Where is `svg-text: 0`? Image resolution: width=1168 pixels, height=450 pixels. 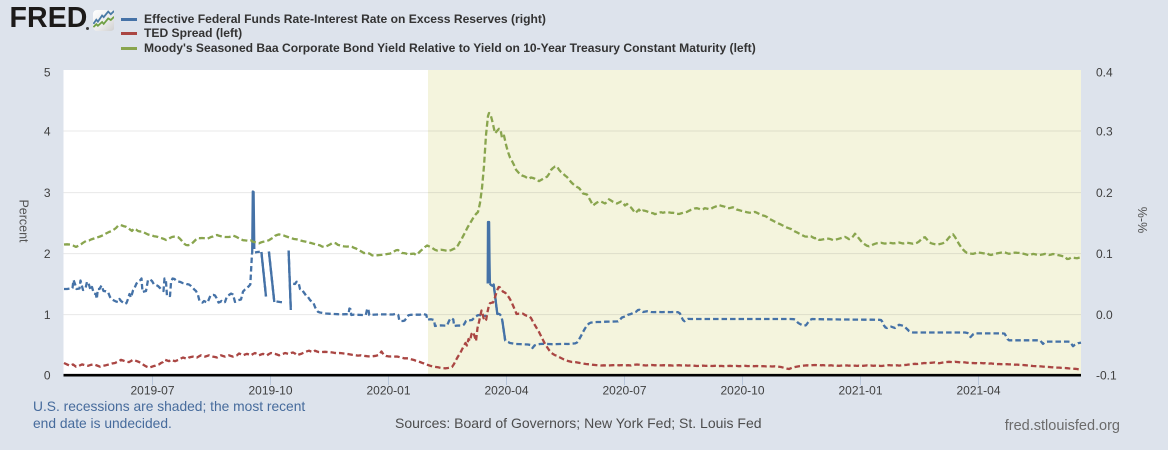 svg-text: 0 is located at coordinates (47, 376).